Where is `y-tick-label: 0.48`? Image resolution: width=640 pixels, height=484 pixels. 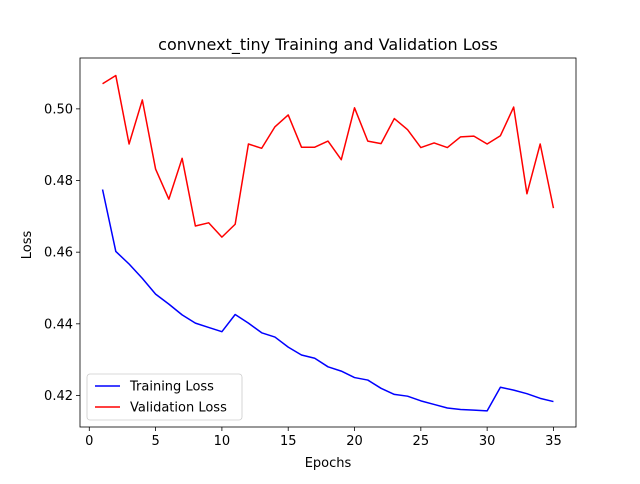 y-tick-label: 0.48 is located at coordinates (58, 181).